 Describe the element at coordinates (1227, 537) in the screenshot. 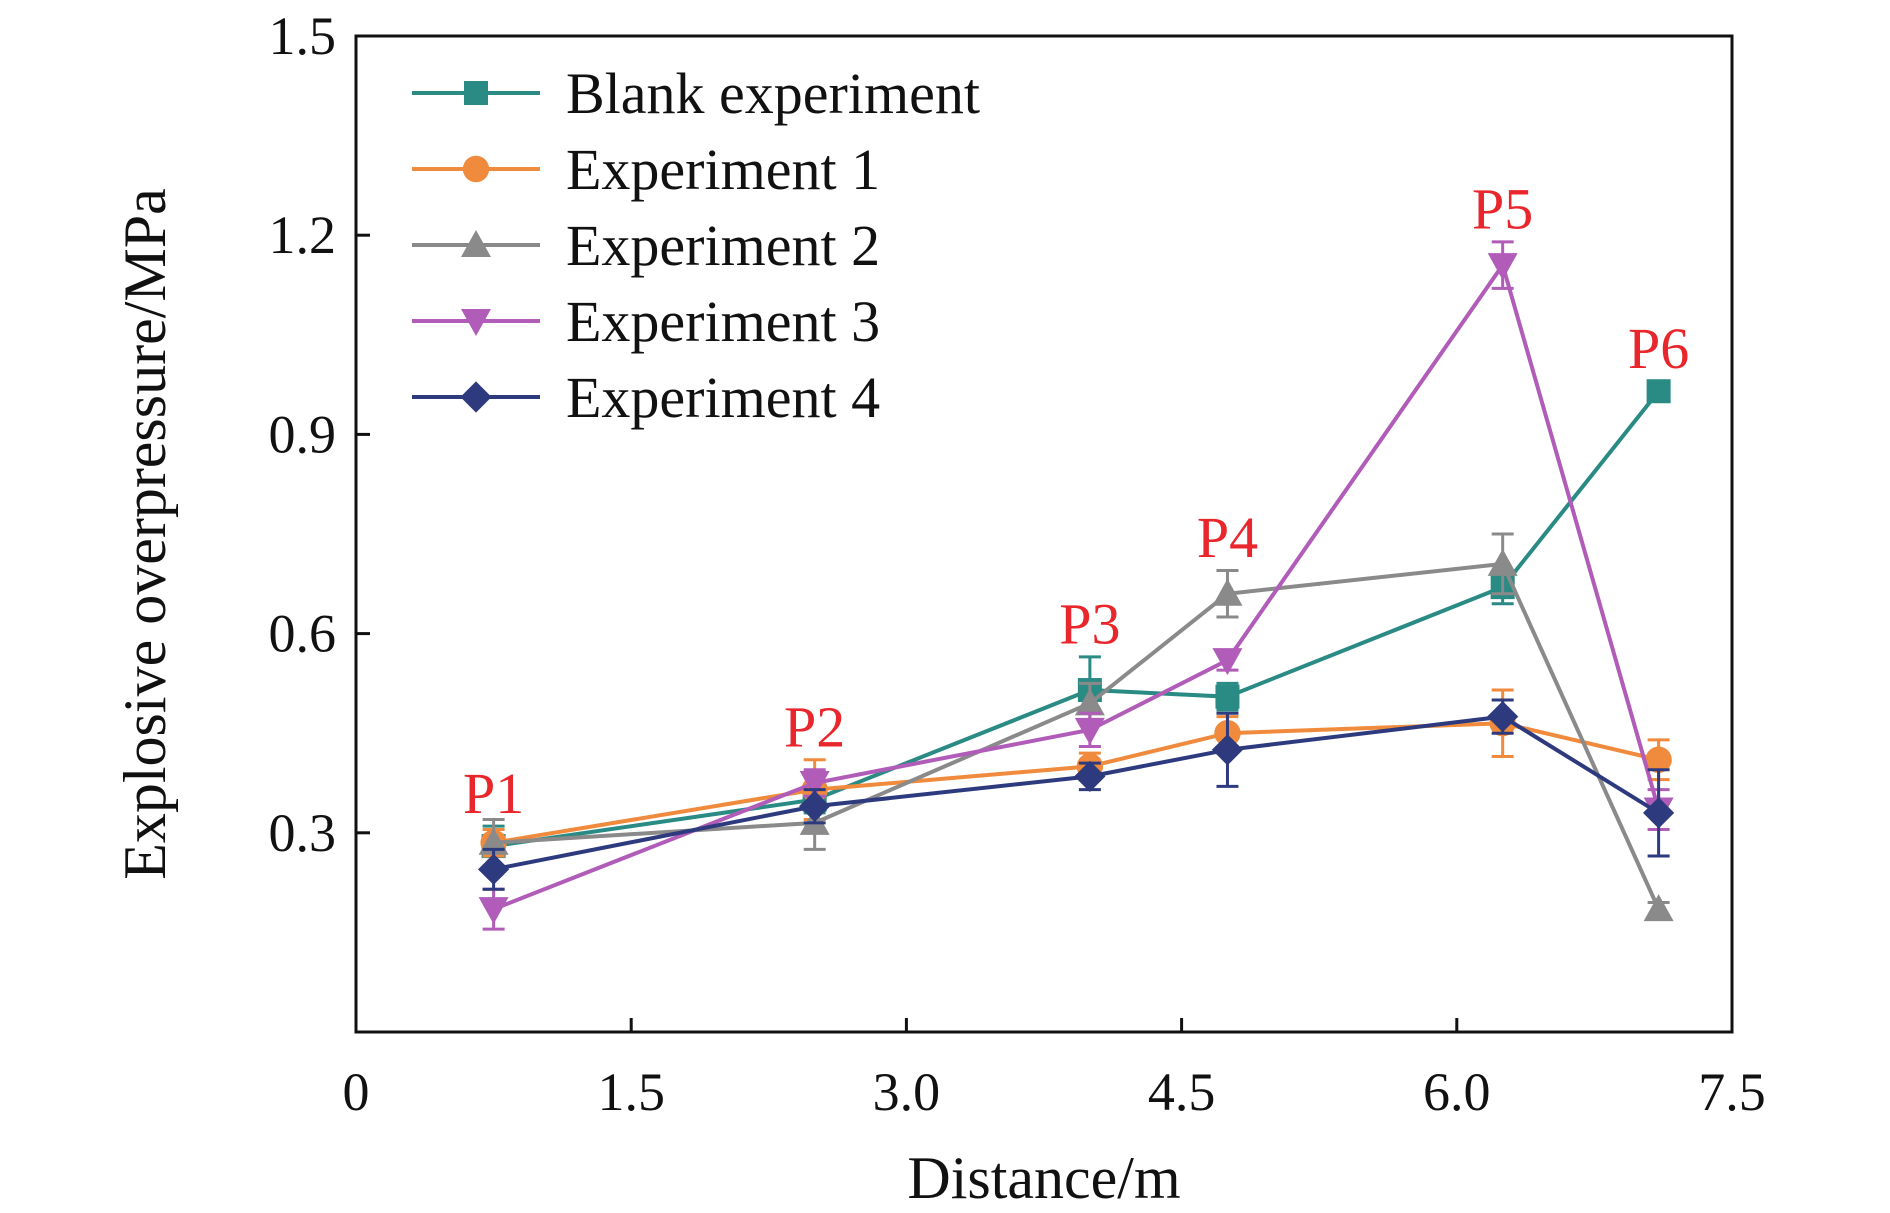

I see `point-label-p4: P4` at that location.